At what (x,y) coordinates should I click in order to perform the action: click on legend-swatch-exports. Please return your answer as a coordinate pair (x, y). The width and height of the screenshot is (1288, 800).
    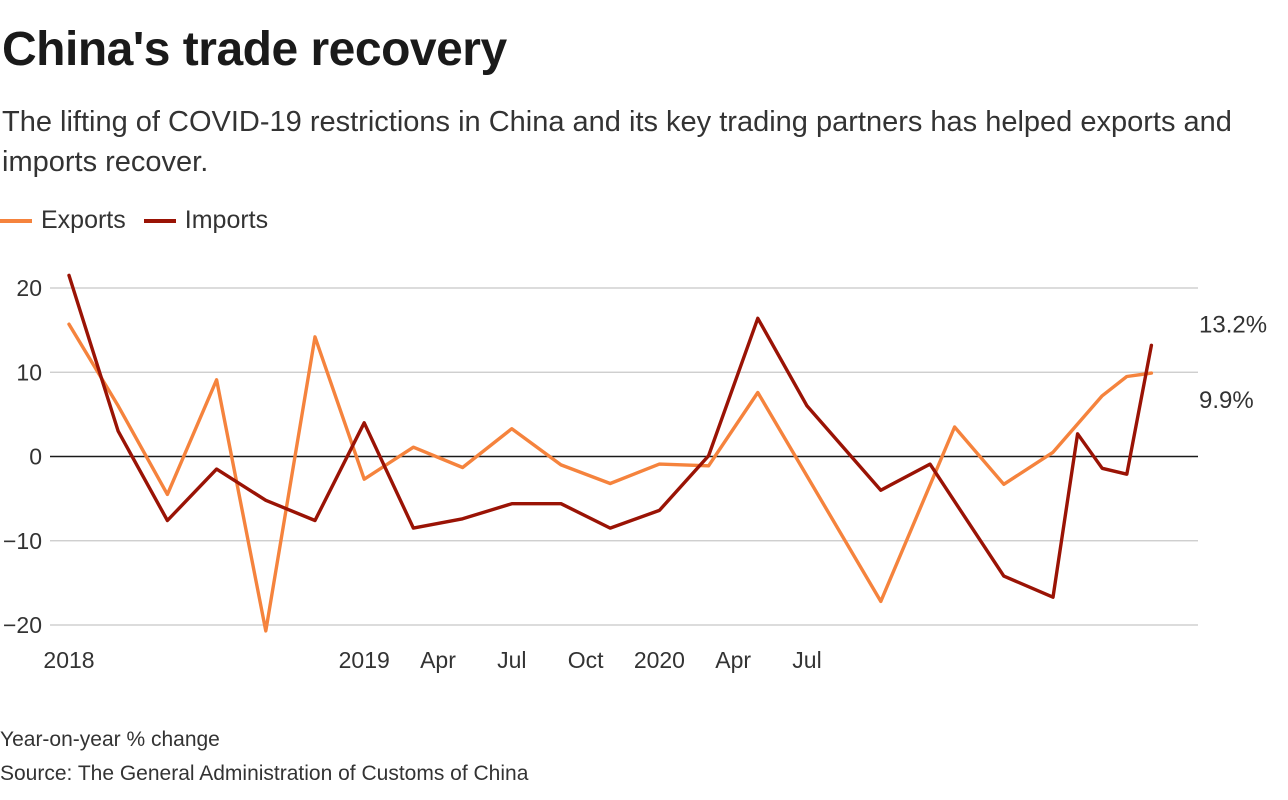
    Looking at the image, I should click on (16, 220).